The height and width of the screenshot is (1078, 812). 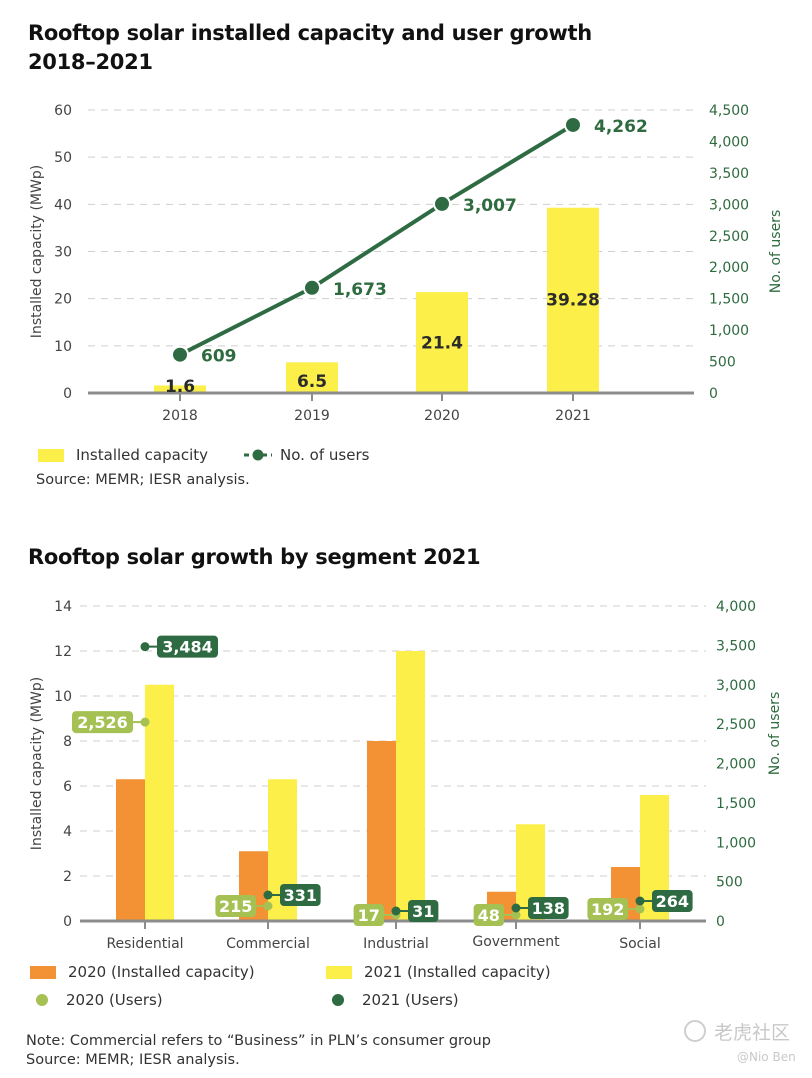 What do you see at coordinates (775, 733) in the screenshot?
I see `y-right-axis-title: No. of users` at bounding box center [775, 733].